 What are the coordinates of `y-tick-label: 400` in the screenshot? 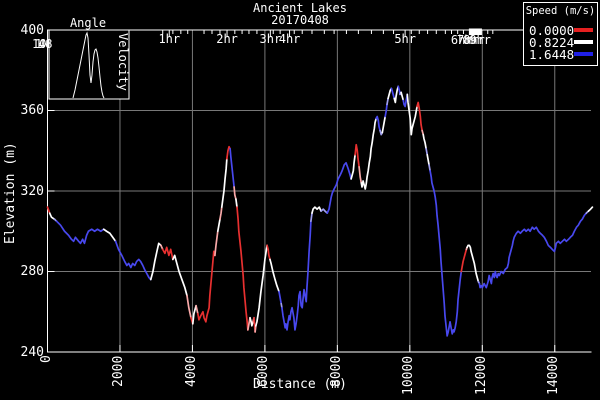 It's located at (32, 30).